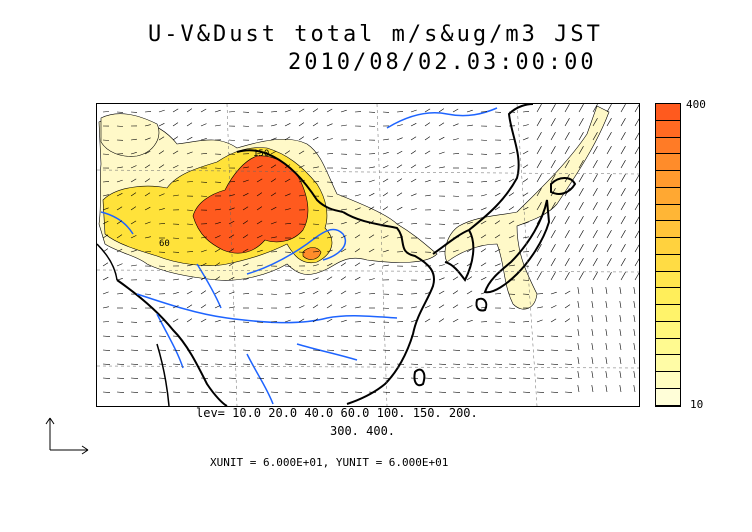 This screenshot has height=532, width=752. What do you see at coordinates (442, 118) in the screenshot?
I see `river-amur` at bounding box center [442, 118].